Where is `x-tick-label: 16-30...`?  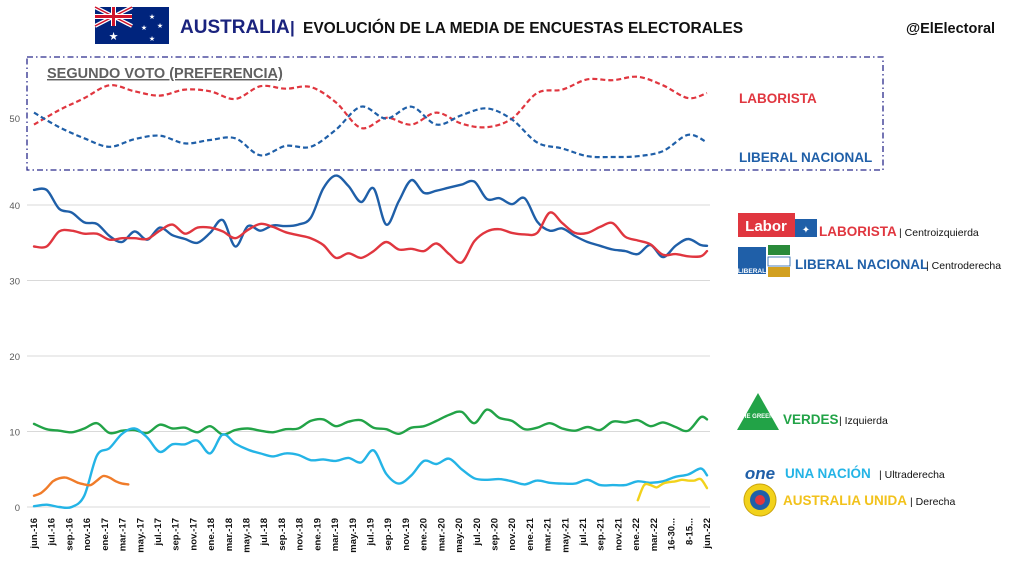
x-tick-label: 16-30... is located at coordinates (672, 534).